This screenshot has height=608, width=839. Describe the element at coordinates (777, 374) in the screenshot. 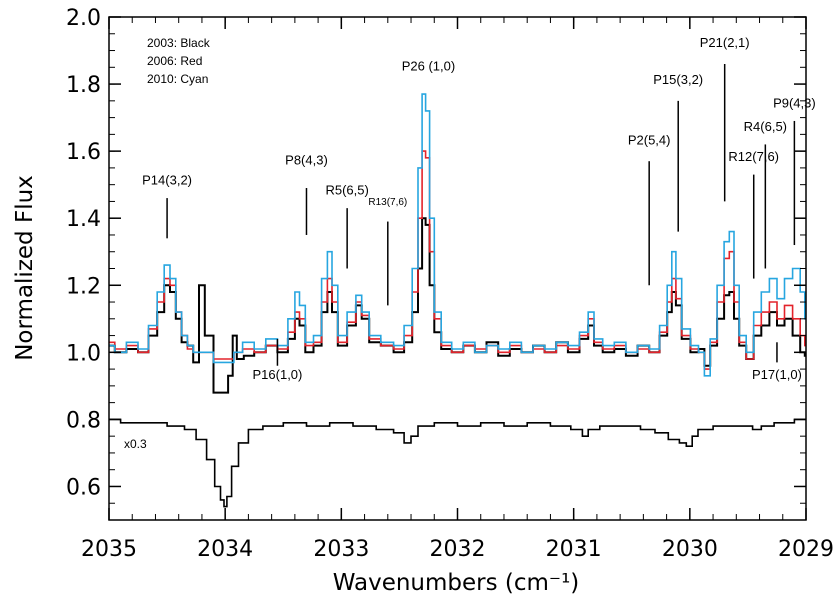

I see `line-label: P17(1,0)` at that location.